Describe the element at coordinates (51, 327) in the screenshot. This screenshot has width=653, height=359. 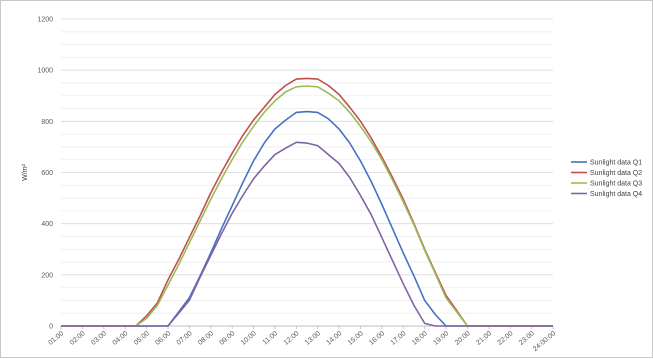
I see `y-tick-label: 0` at that location.